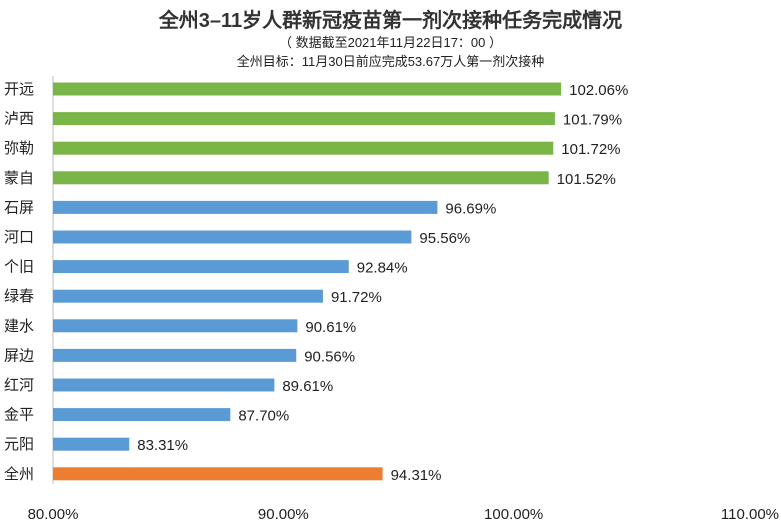 This screenshot has height=527, width=781. Describe the element at coordinates (19, 119) in the screenshot. I see `category-label: 泸西` at that location.